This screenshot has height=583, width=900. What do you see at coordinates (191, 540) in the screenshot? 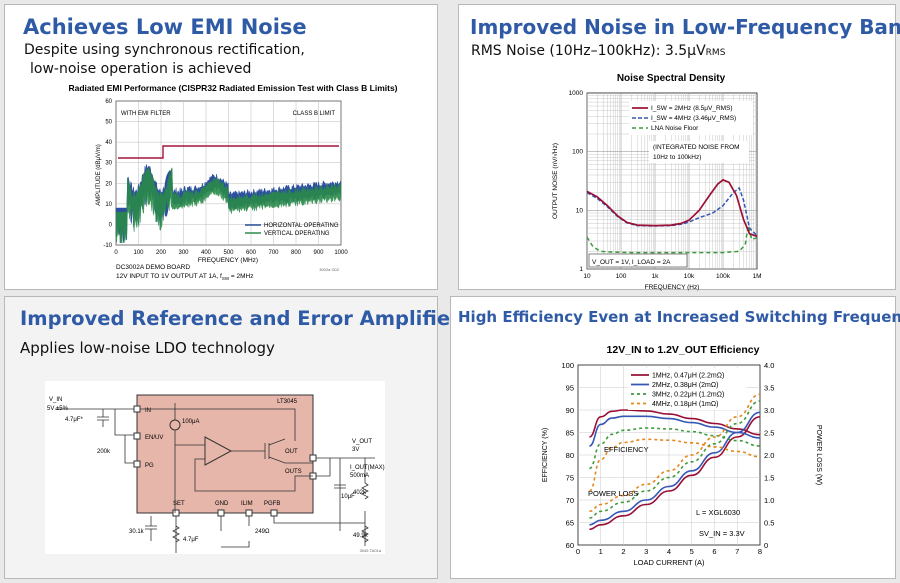
I see `c-set-label: 4.7μF` at bounding box center [191, 540].